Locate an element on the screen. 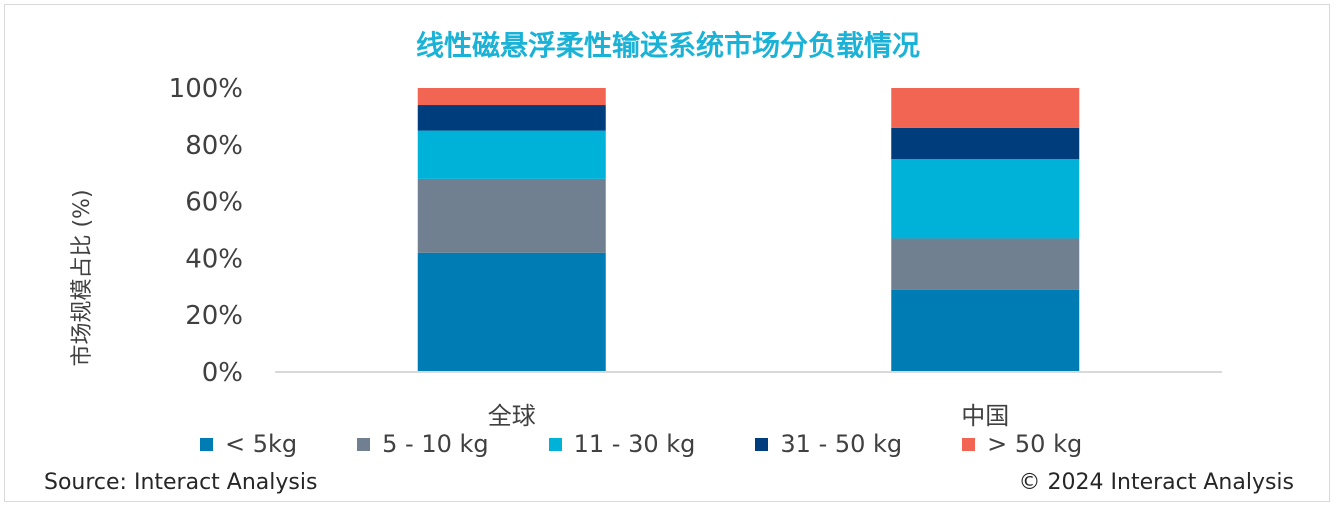  y-tick-label: 20% is located at coordinates (214, 316).